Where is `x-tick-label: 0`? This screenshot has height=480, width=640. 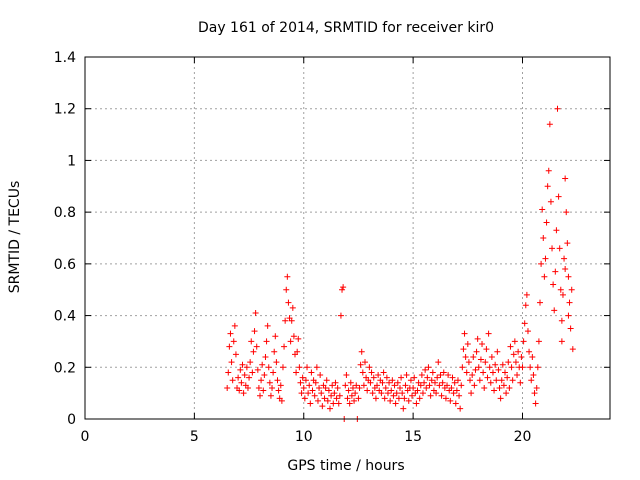
x-tick-label: 0 is located at coordinates (85, 437).